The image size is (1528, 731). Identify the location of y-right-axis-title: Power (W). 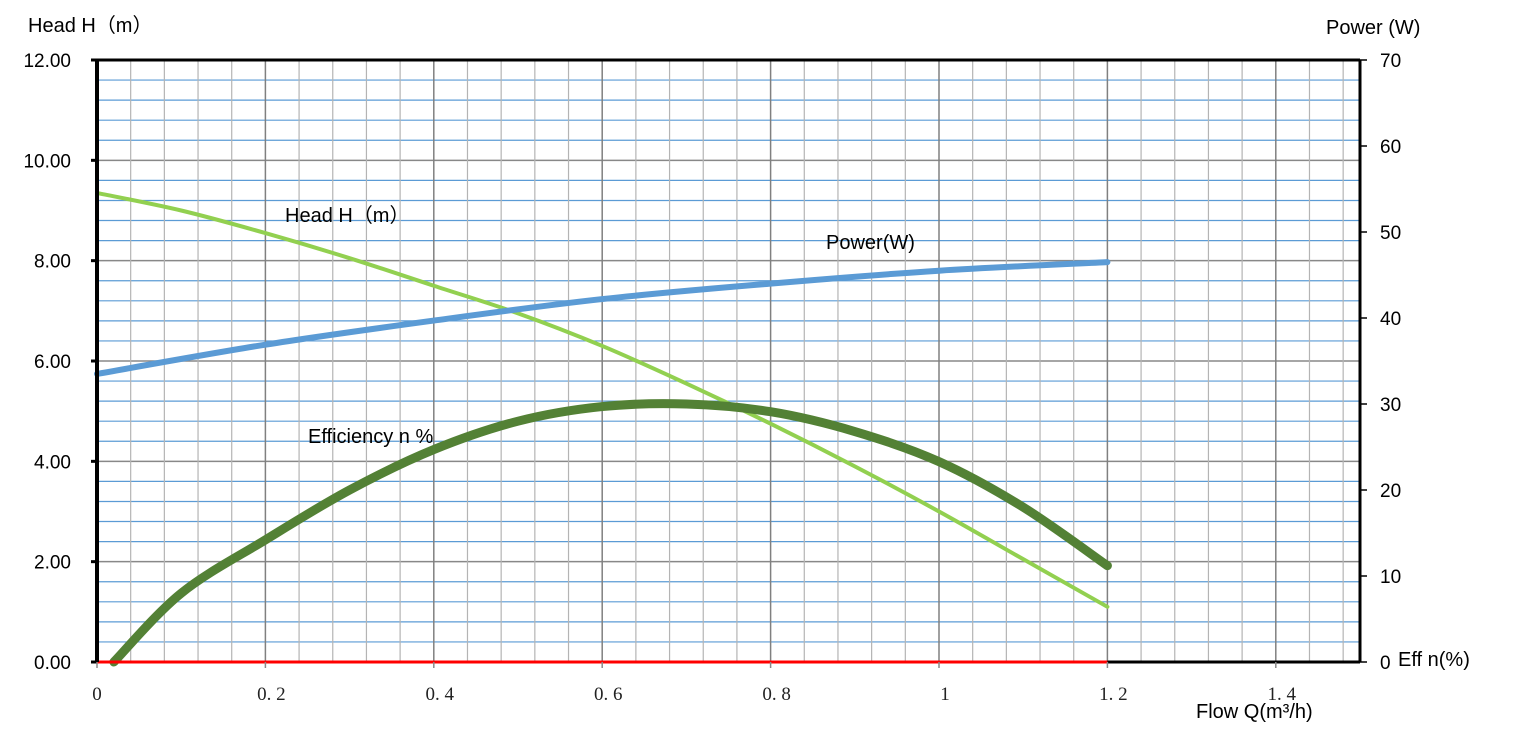
(1373, 28).